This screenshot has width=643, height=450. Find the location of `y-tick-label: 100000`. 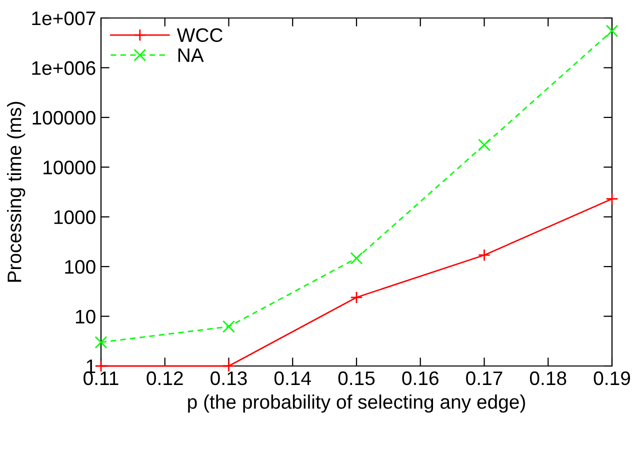

y-tick-label: 100000 is located at coordinates (64, 117).